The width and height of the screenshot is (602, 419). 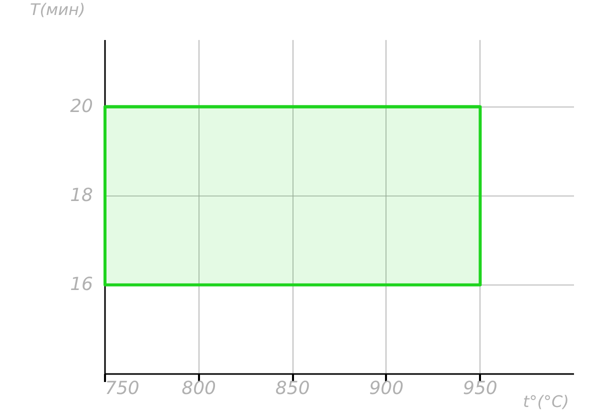 What do you see at coordinates (58, 9) in the screenshot?
I see `y-axis-title: T(мин)` at bounding box center [58, 9].